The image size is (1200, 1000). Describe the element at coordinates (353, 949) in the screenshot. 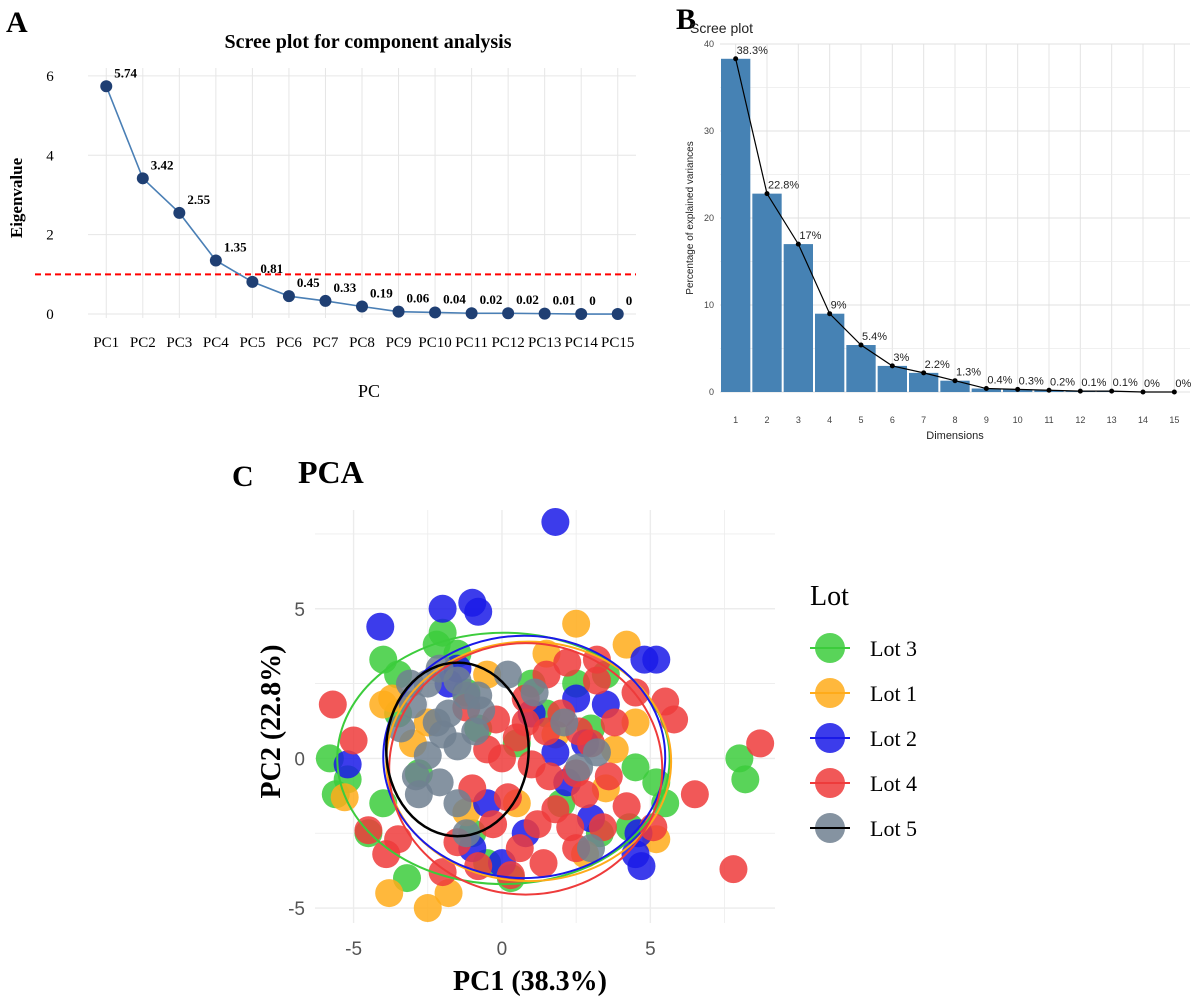

I see `x-tick-label: -5` at that location.